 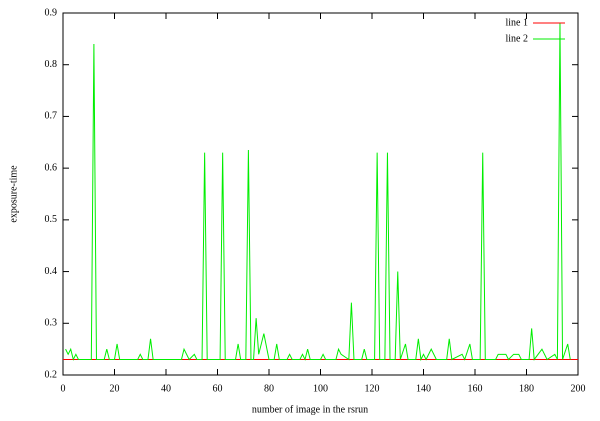 I want to click on y-tick-label: 0.7, so click(x=51, y=116).